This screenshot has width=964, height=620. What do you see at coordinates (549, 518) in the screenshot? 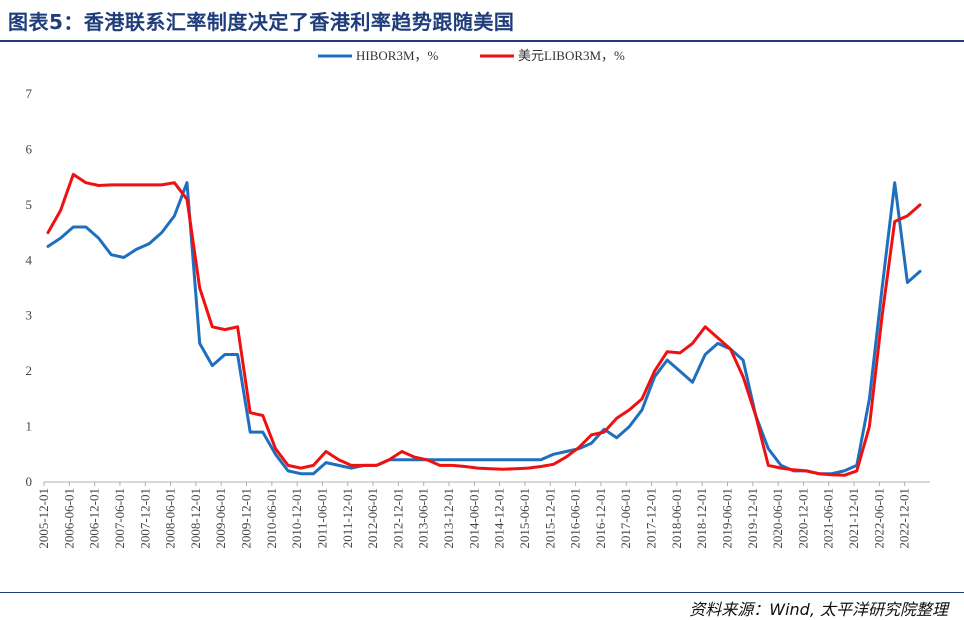
I see `x-tick-label: 2015-12-01` at bounding box center [549, 518].